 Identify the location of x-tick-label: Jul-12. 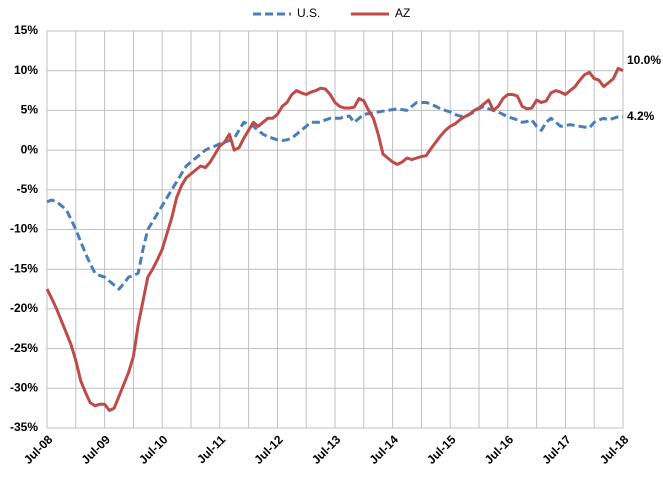
(268, 449).